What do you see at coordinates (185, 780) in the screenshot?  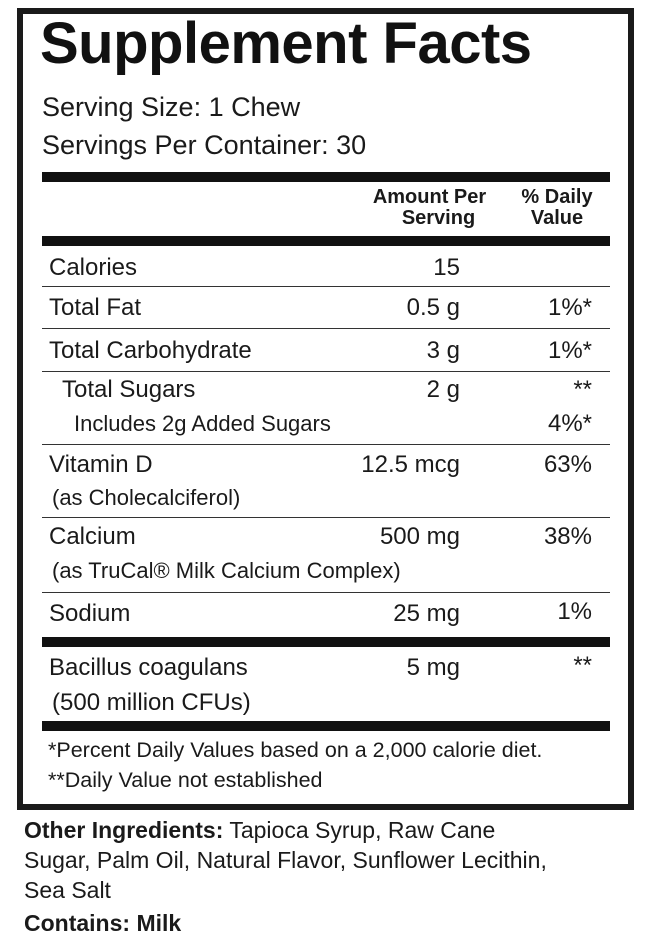 I see `footnote-not-established: **Daily Value not established` at bounding box center [185, 780].